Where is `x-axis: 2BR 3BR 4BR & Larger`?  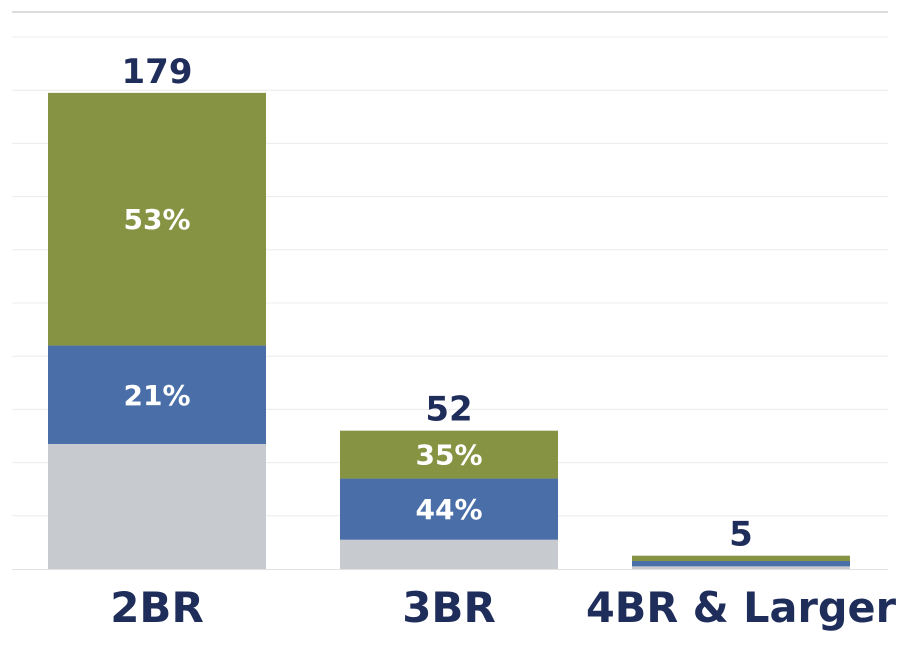
x-axis: 2BR 3BR 4BR & Larger is located at coordinates (454, 600).